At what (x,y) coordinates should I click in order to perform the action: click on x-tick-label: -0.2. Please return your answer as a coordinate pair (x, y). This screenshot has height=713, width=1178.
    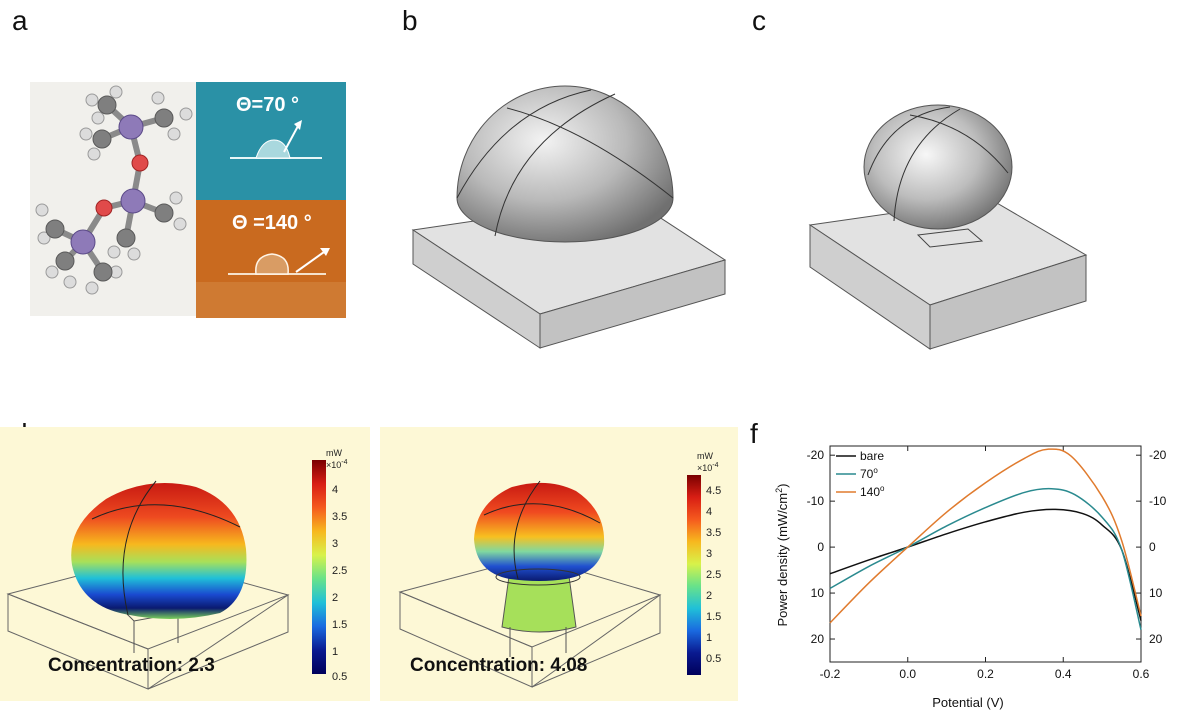
    Looking at the image, I should click on (830, 674).